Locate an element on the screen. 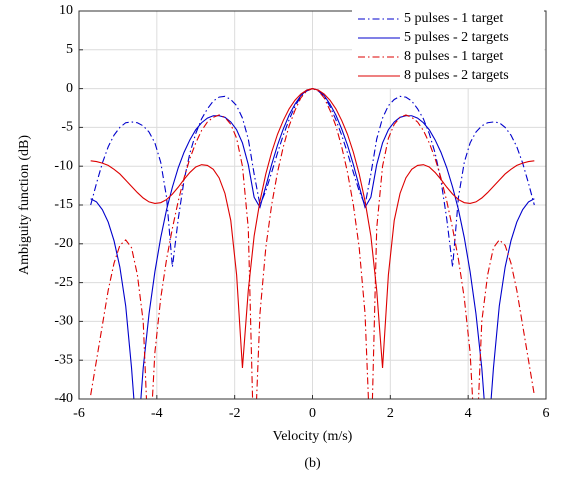  y-tick-label: -40 is located at coordinates (63, 398).